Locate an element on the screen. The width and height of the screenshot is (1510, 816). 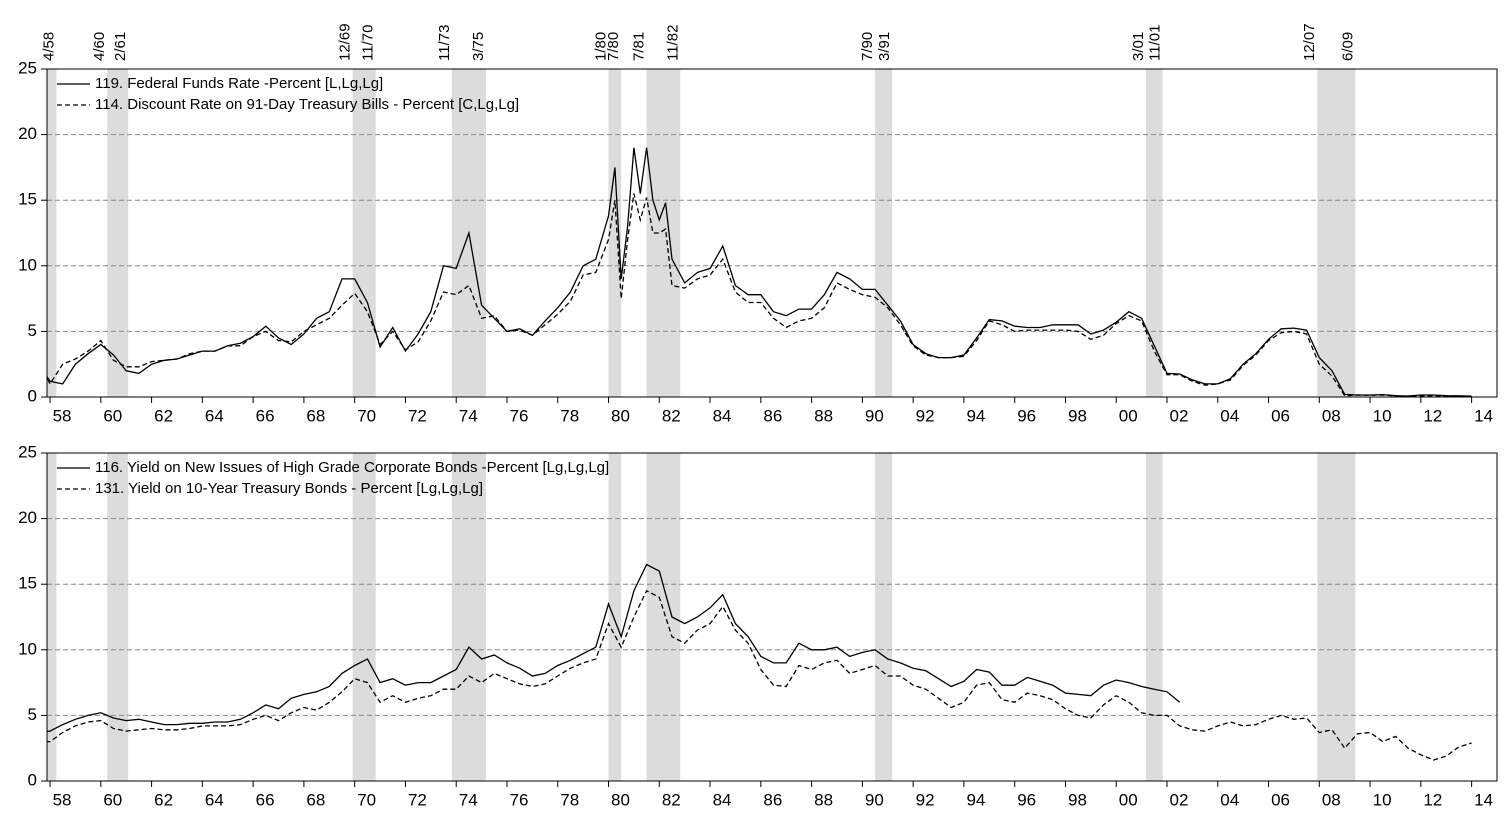
recession-label: 1/80 is located at coordinates (600, 46).